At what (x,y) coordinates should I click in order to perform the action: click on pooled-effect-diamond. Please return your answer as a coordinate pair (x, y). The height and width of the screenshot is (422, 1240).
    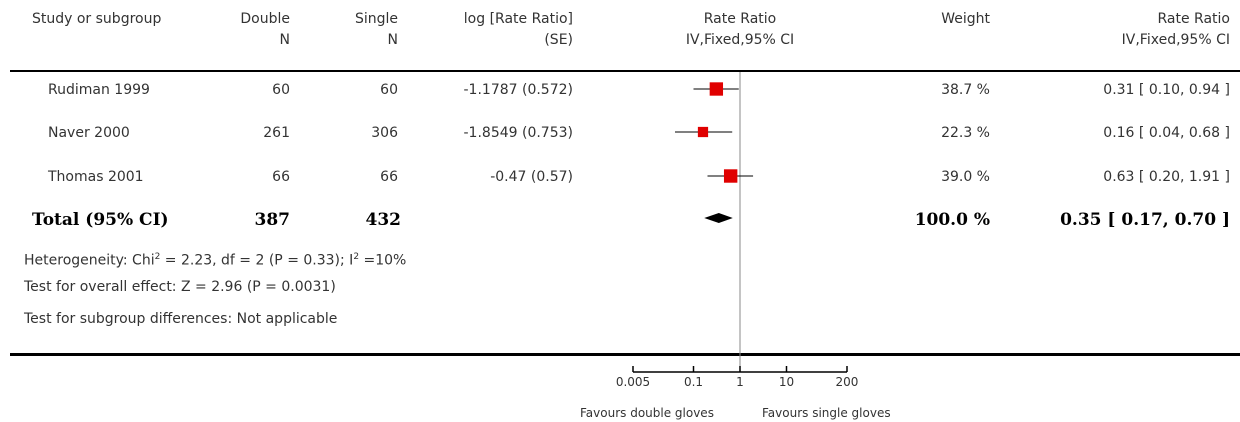
    Looking at the image, I should click on (718, 218).